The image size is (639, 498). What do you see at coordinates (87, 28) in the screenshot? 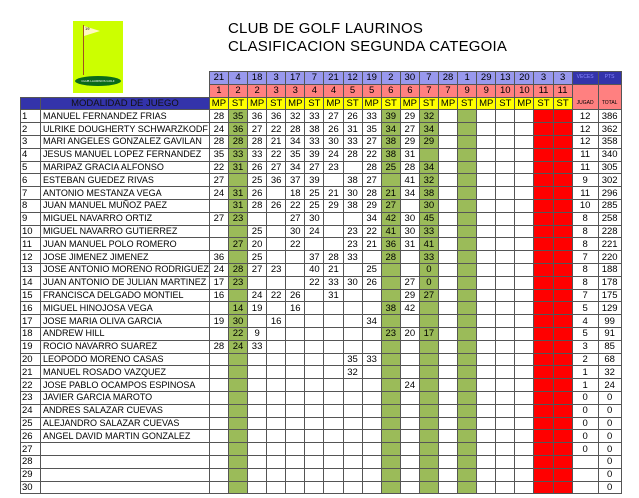
I see `flag-number: 19` at bounding box center [87, 28].